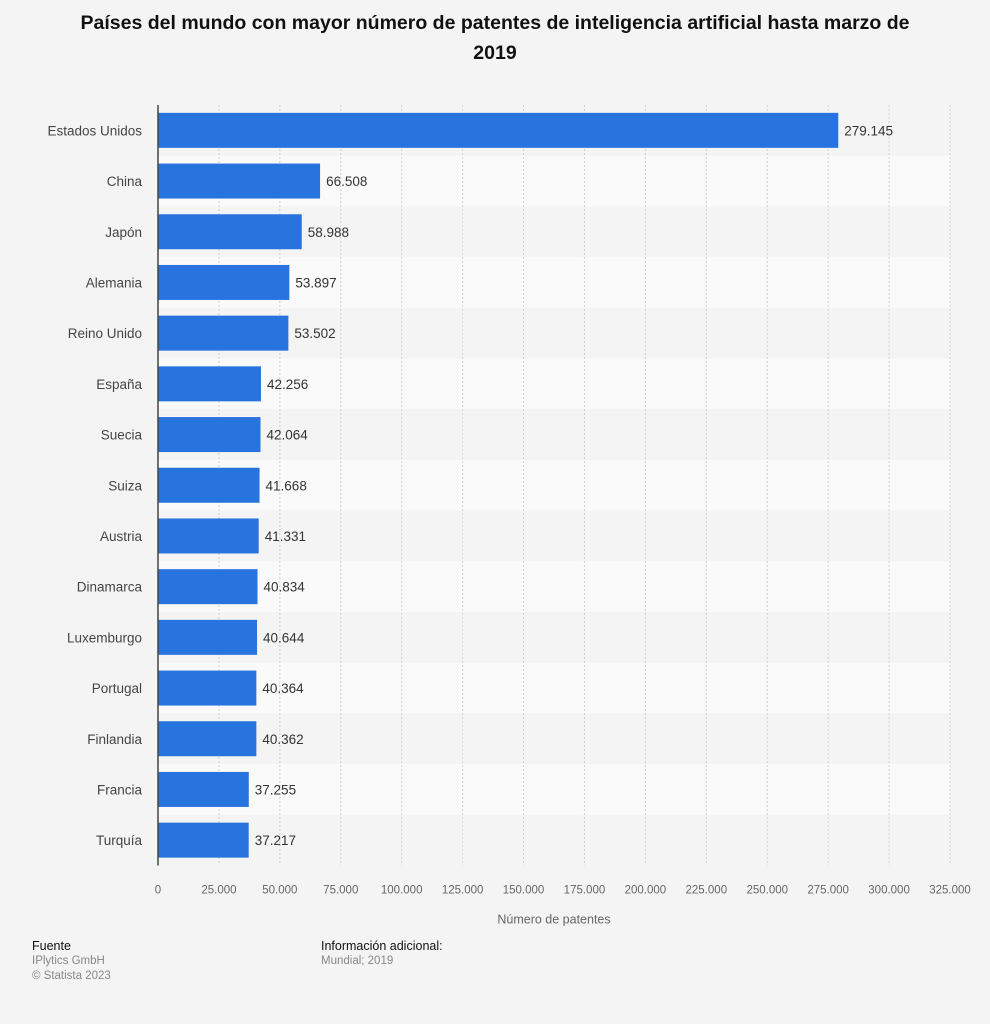 The image size is (990, 1024). I want to click on x-tick-label: 50.000, so click(279, 891).